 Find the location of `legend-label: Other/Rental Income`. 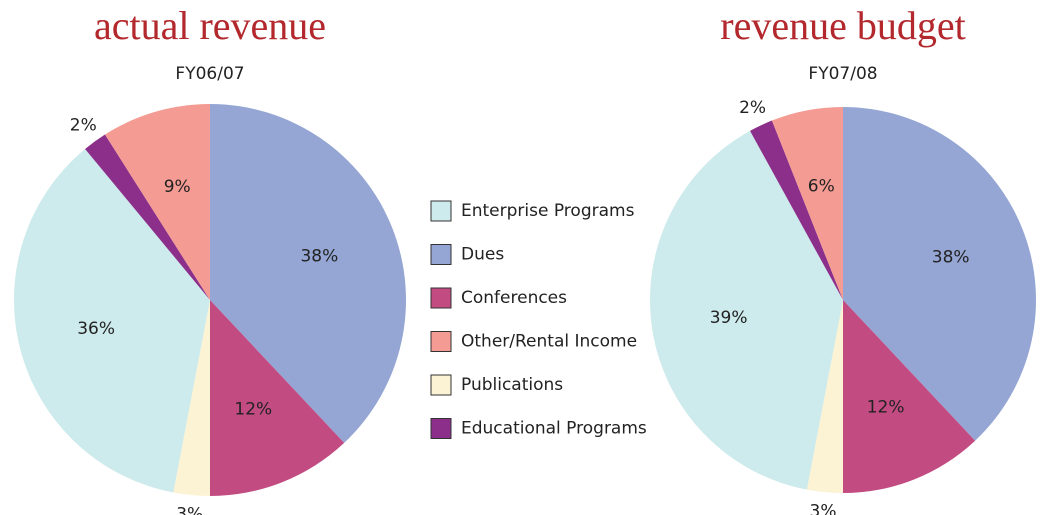

legend-label: Other/Rental Income is located at coordinates (549, 342).